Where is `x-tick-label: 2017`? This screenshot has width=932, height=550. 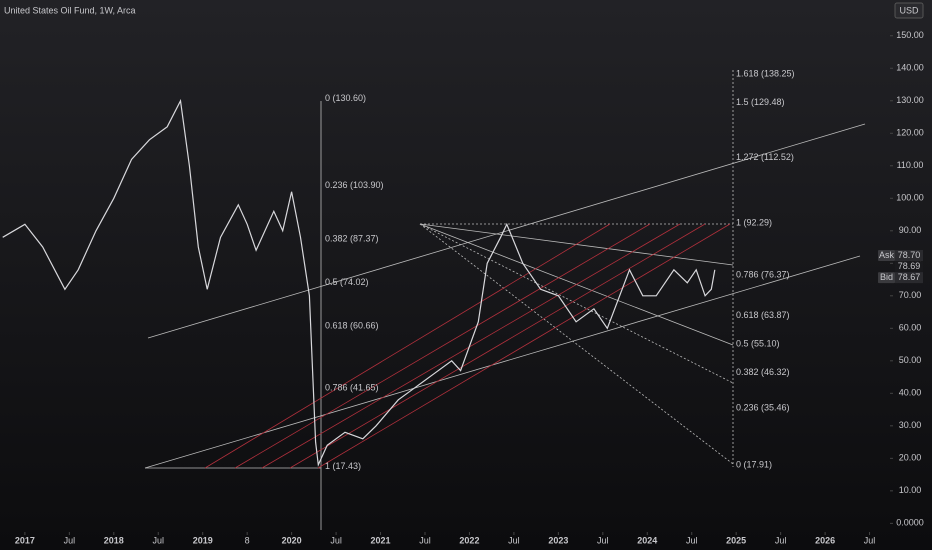
x-tick-label: 2017 is located at coordinates (25, 540).